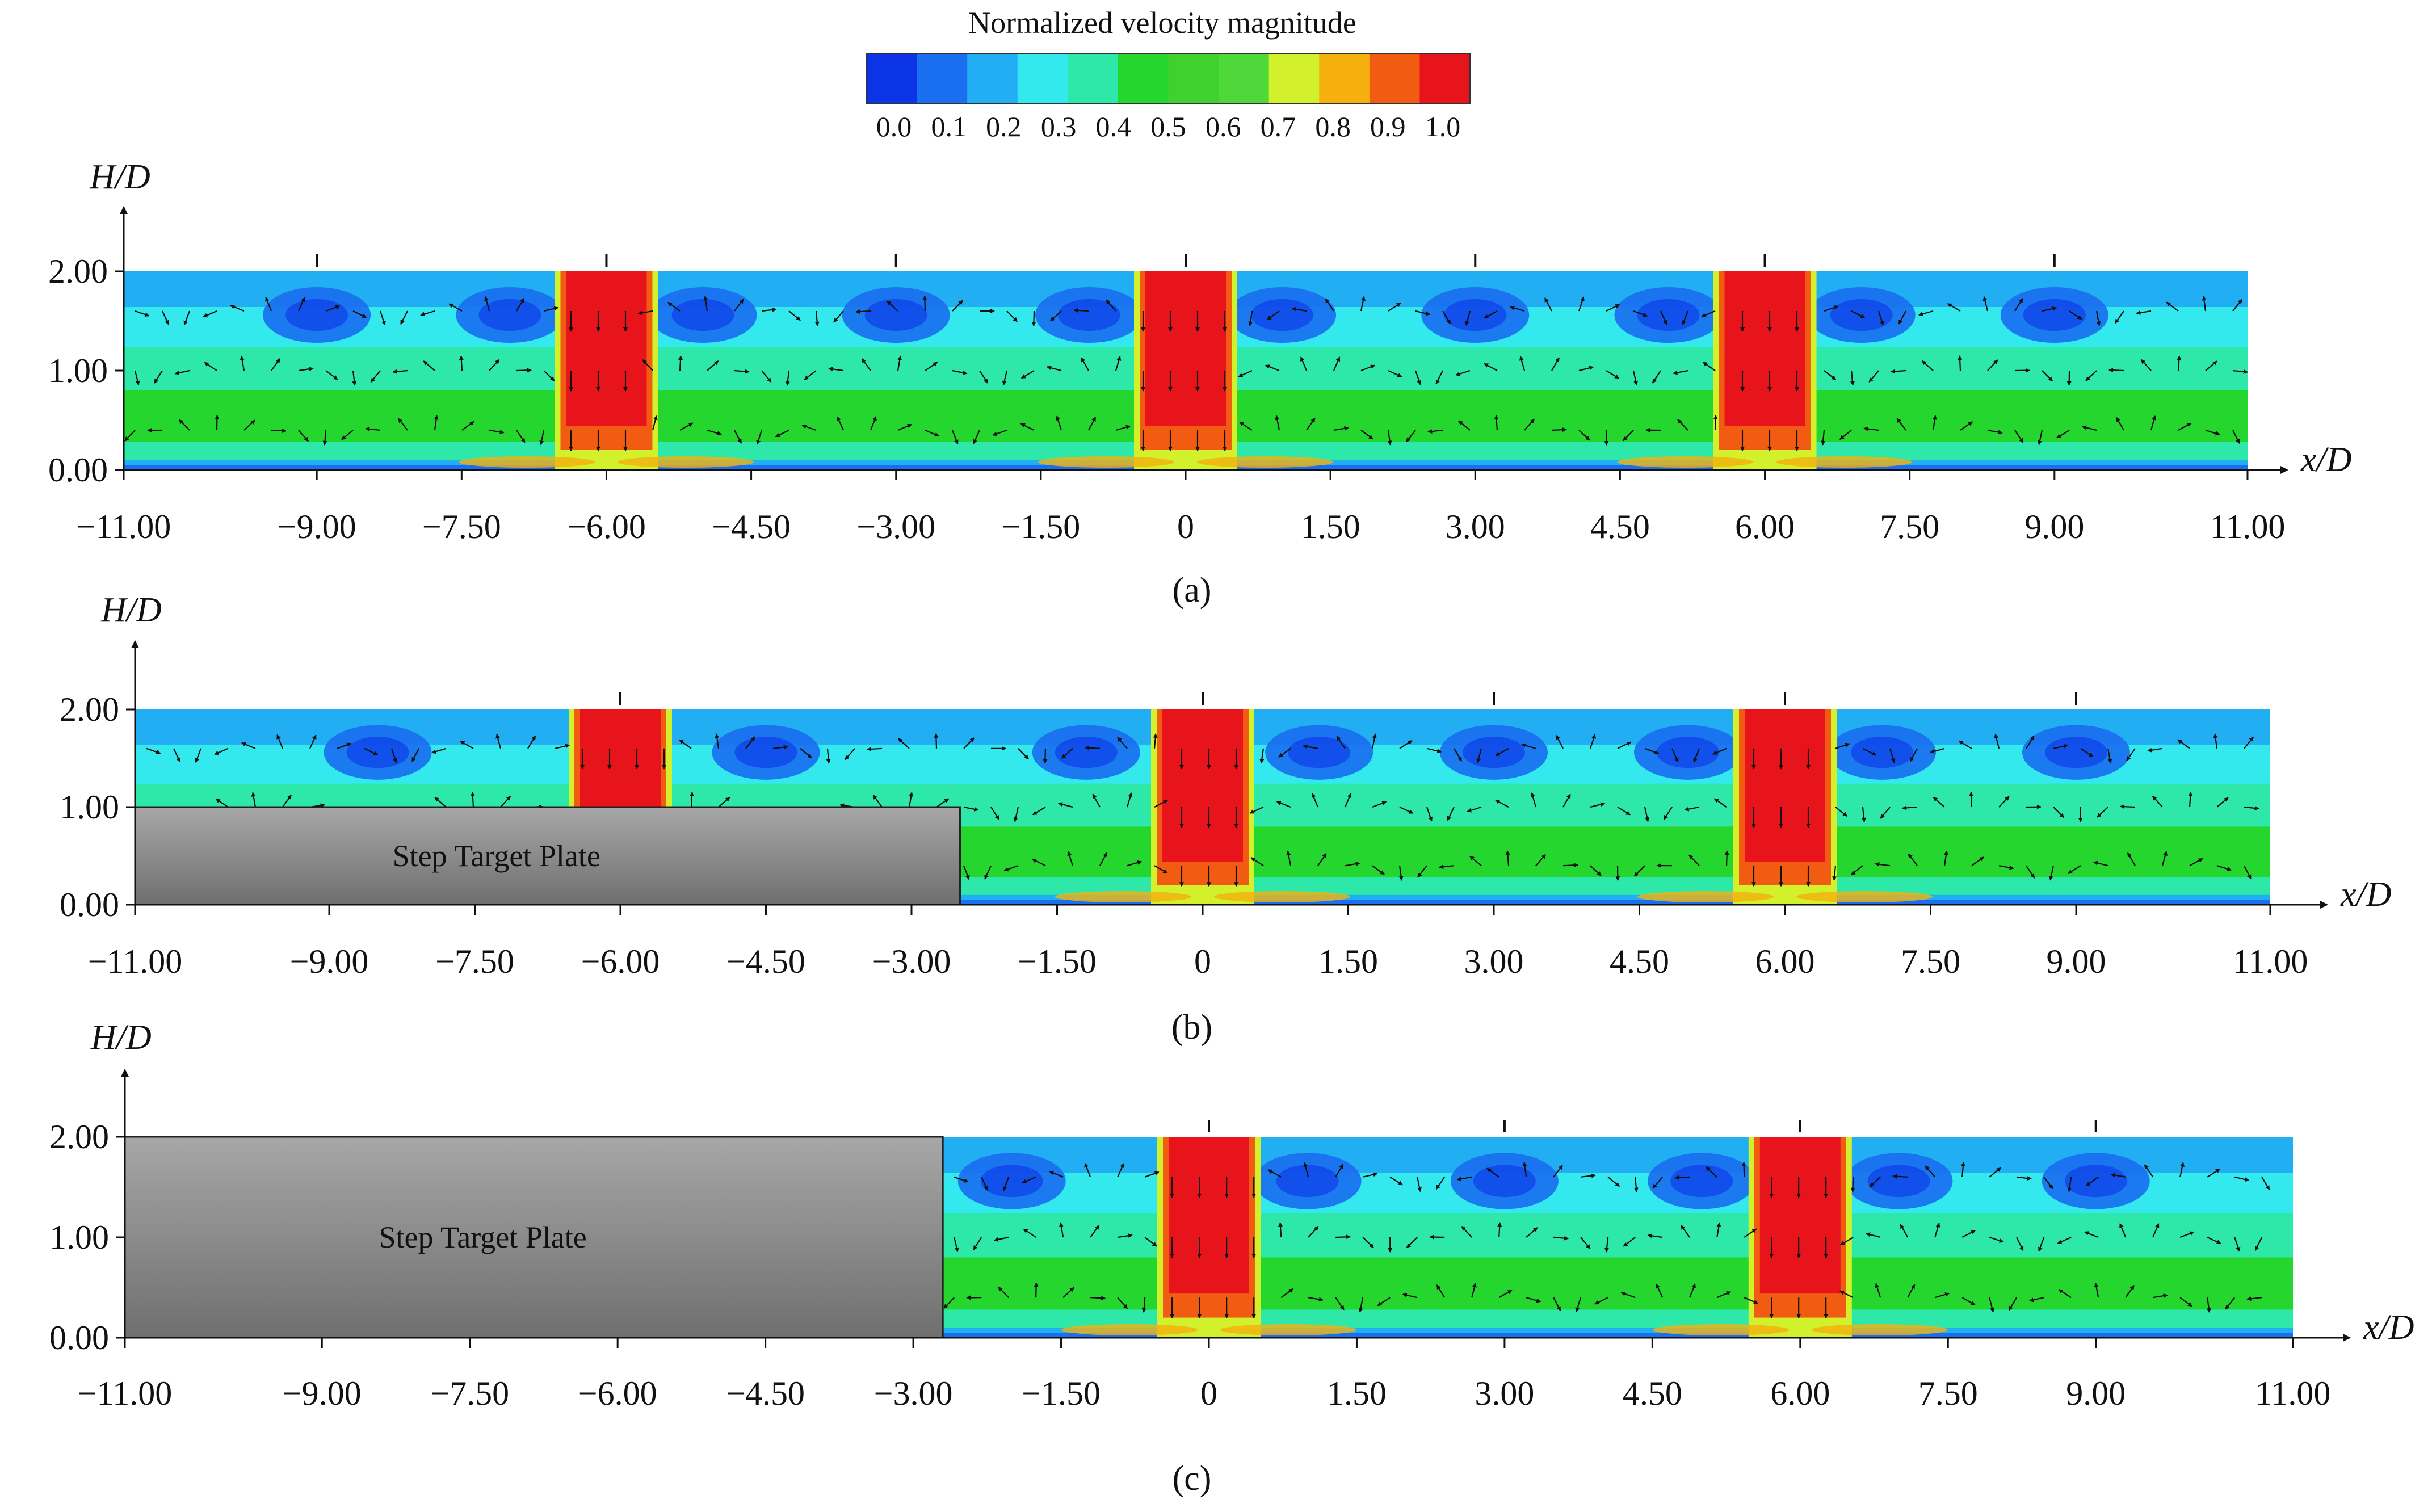 This screenshot has height=1512, width=2432. I want to click on x-tick-label: 1.50, so click(1330, 526).